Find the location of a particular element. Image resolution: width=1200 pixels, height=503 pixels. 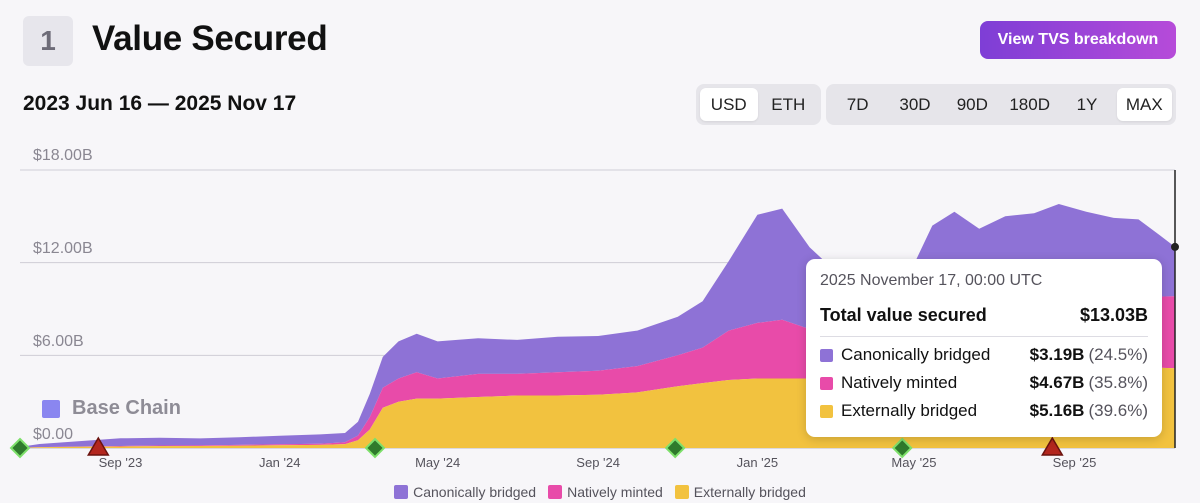

range-option-1y: 1Y is located at coordinates (1087, 104).